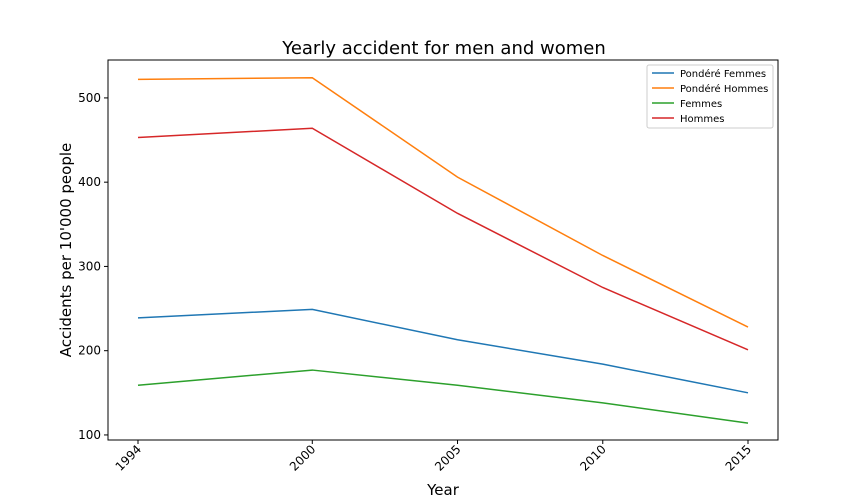 The width and height of the screenshot is (864, 504). I want to click on y-tick-label: 200, so click(89, 351).